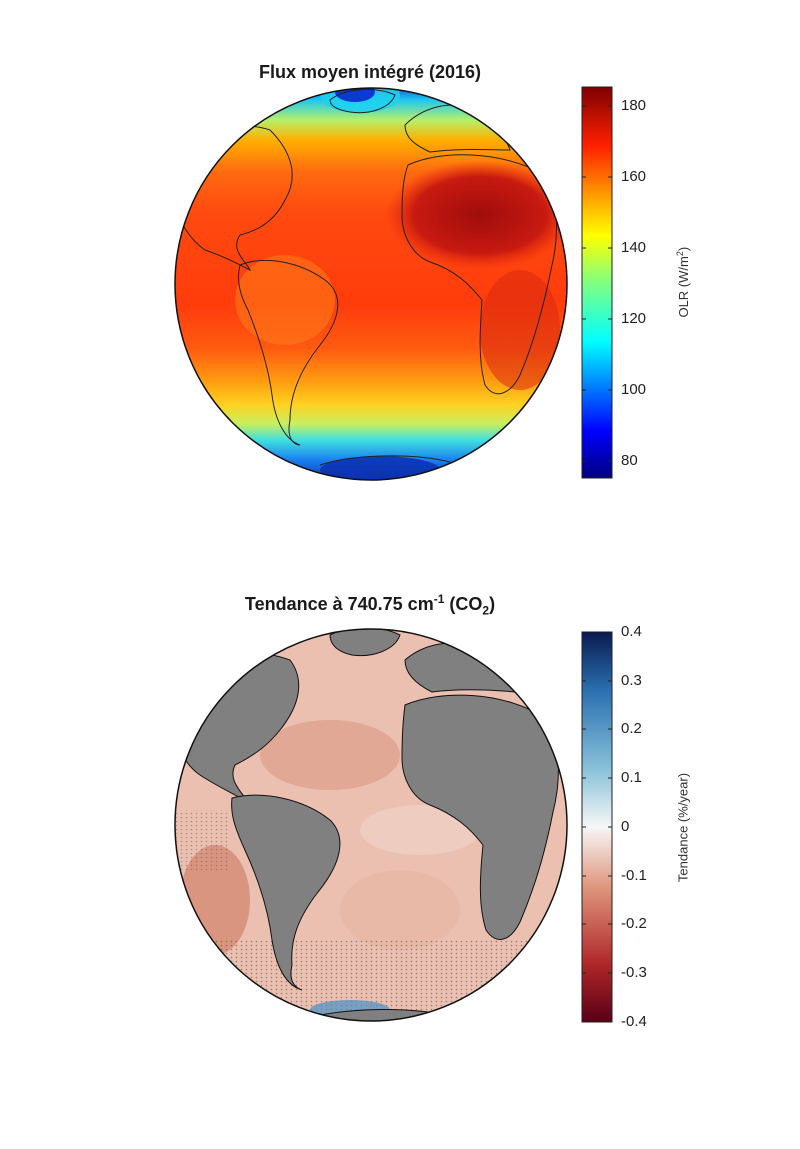 Image resolution: width=800 pixels, height=1149 pixels. I want to click on antarctica-coast, so click(385, 460).